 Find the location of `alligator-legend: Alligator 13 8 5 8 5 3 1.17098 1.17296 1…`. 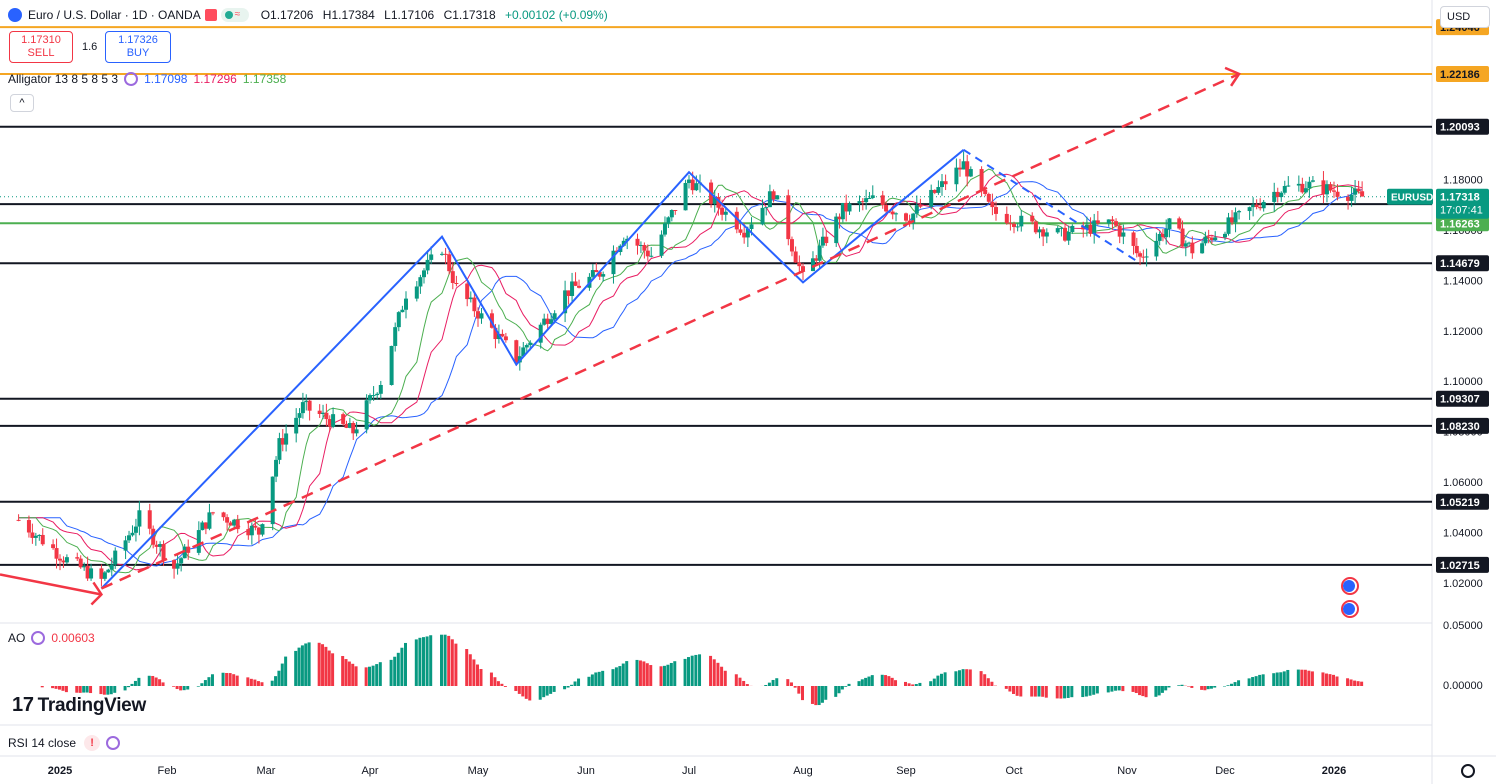

alligator-legend: Alligator 13 8 5 8 5 3 1.17098 1.17296 1… is located at coordinates (147, 79).